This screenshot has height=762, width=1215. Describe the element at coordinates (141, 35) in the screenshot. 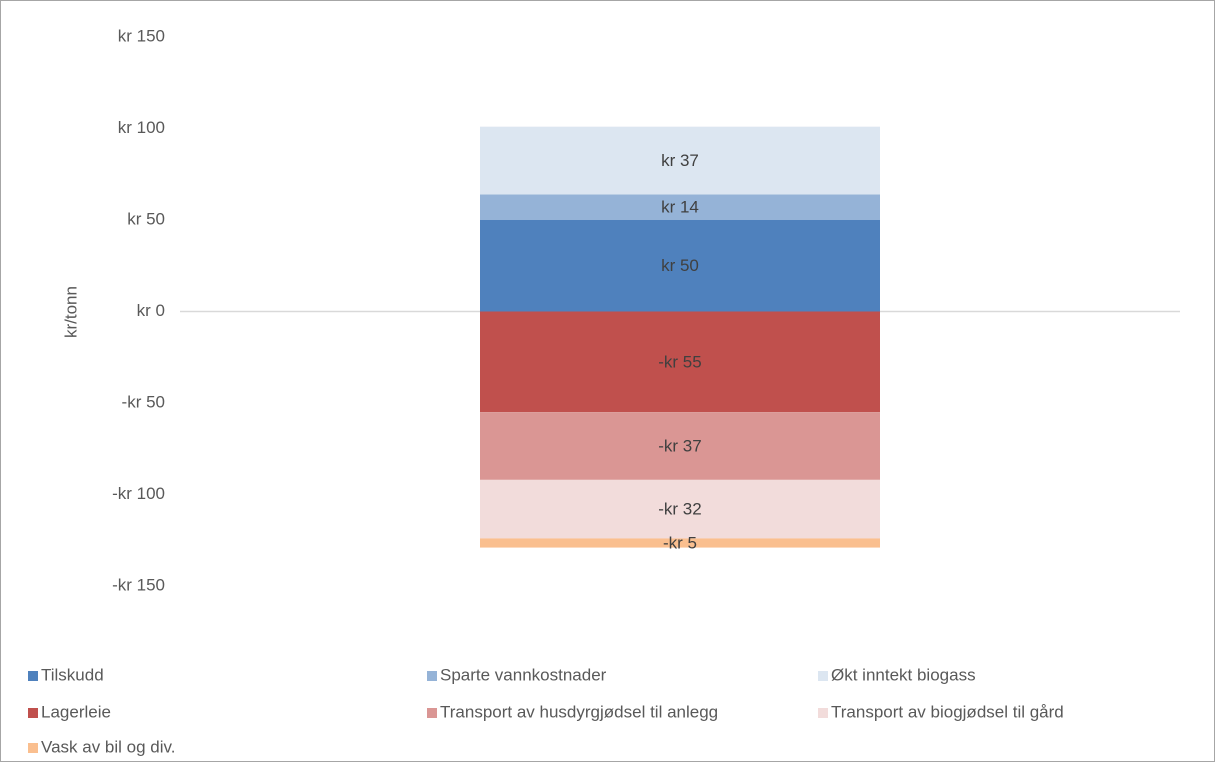

I see `y-tick-label: kr 150` at that location.